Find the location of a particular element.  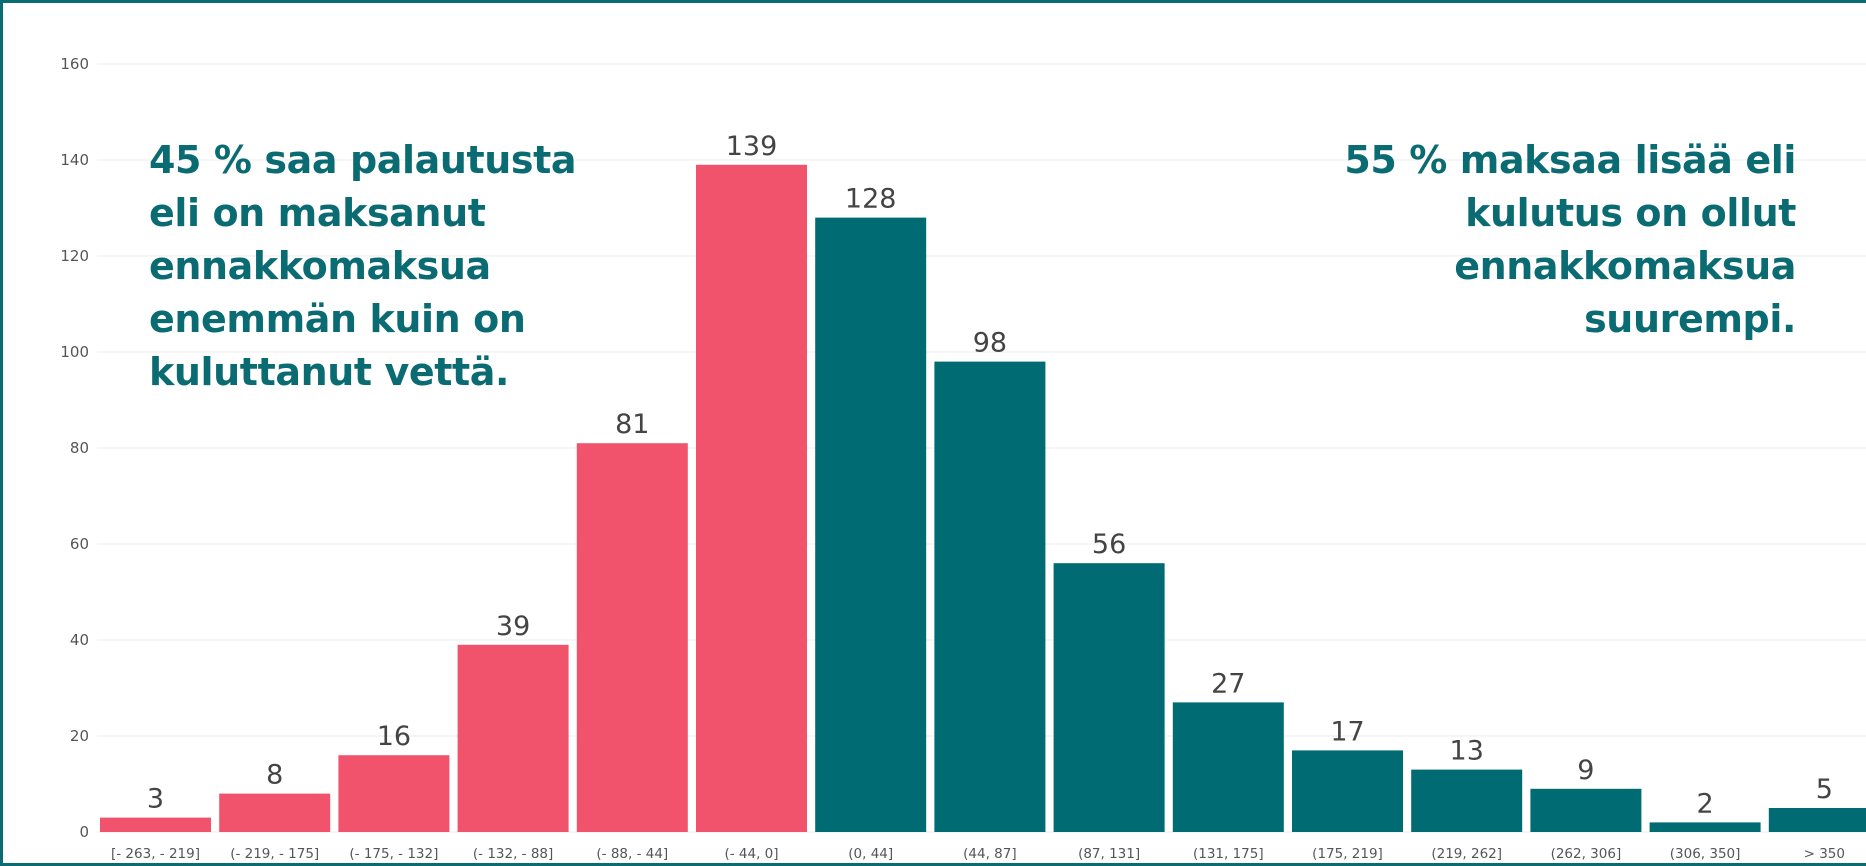

annotation-left-line: eli on maksanut is located at coordinates (317, 213).